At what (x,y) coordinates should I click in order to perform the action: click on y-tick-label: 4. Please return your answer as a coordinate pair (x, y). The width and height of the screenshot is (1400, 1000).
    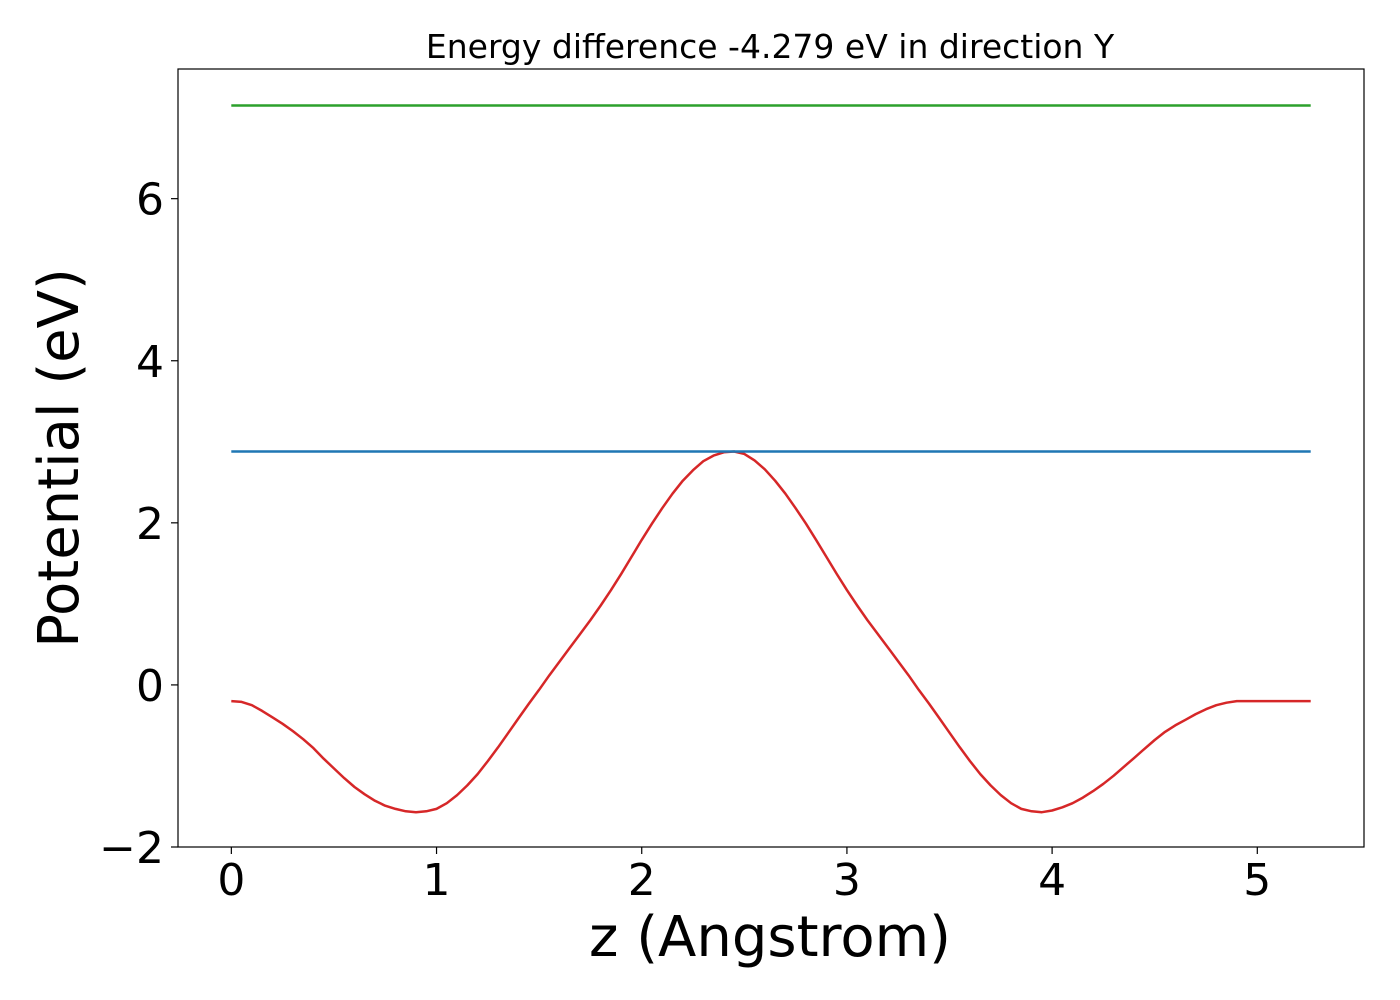
    Looking at the image, I should click on (150, 362).